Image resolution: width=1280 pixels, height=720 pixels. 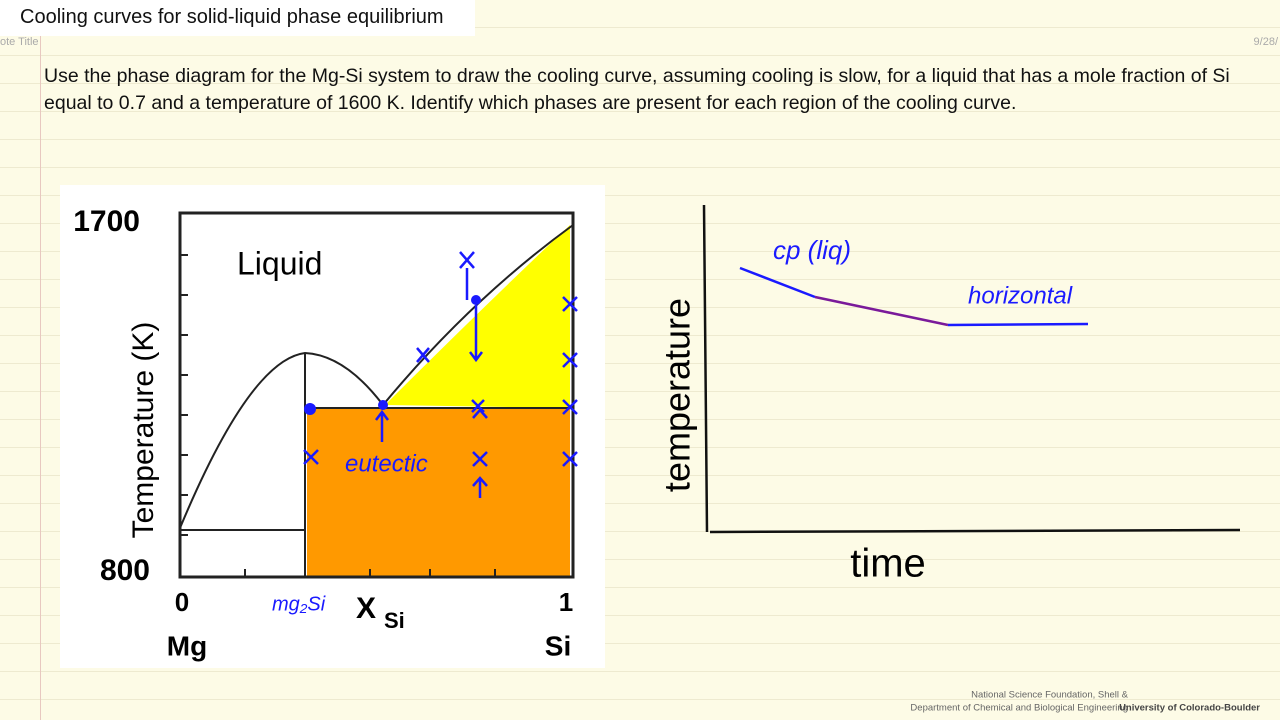 I want to click on x-left-name: Mg, so click(x=187, y=645).